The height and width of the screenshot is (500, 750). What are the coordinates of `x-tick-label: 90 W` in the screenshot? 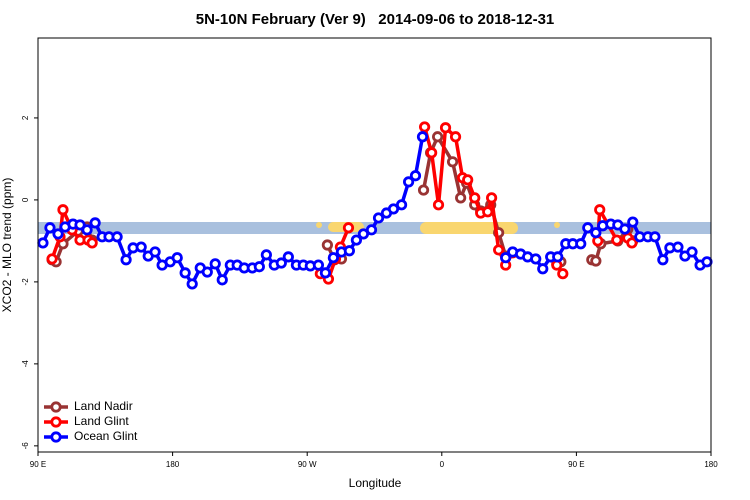 It's located at (307, 464).